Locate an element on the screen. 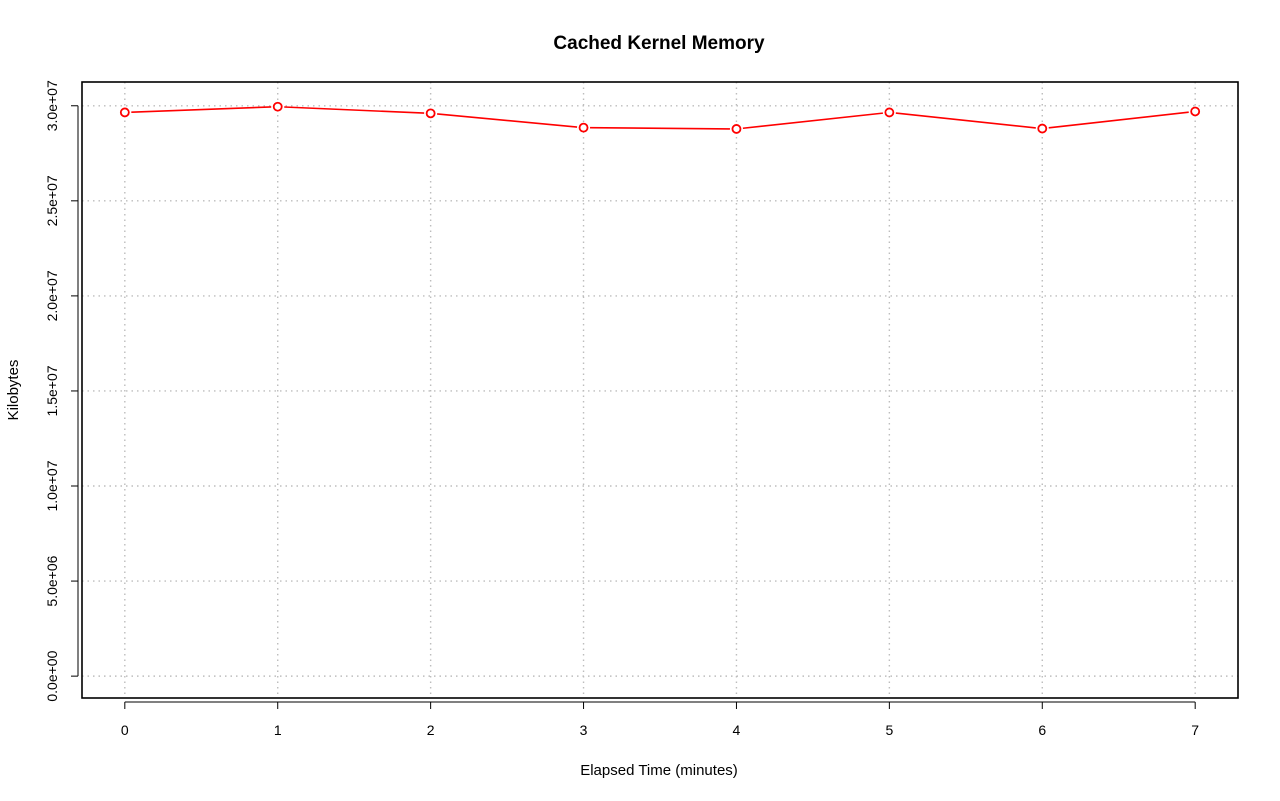  x-tick-label: 2 is located at coordinates (431, 730).